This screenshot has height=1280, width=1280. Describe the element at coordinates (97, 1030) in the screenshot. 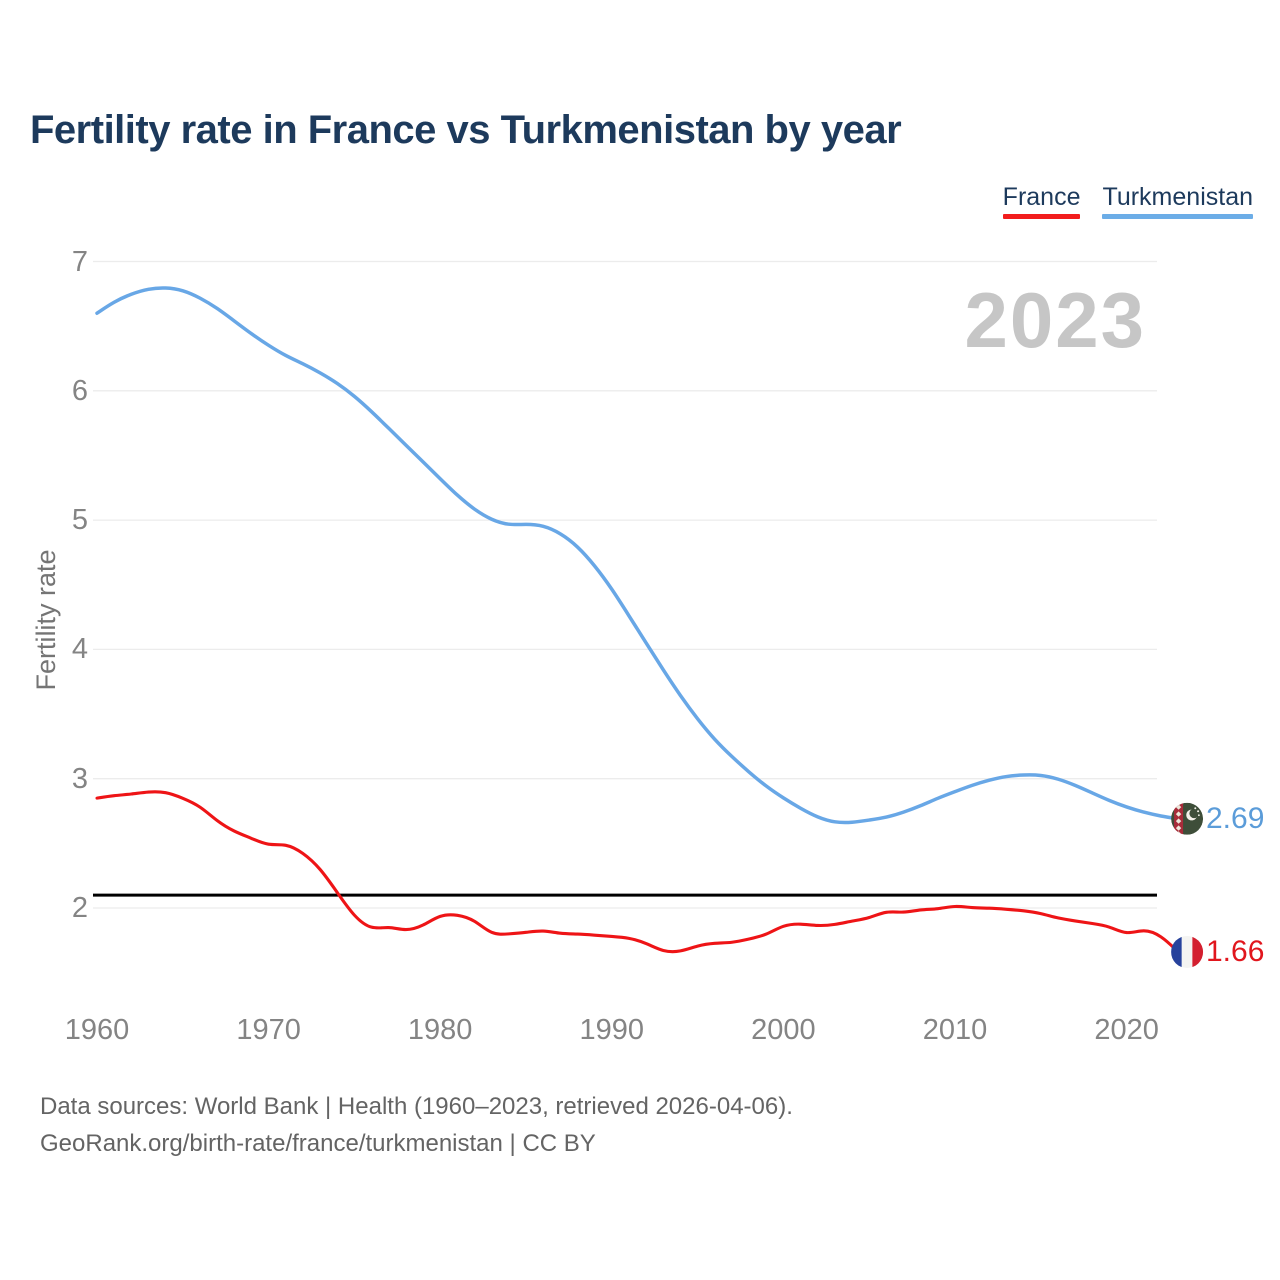

I see `x-tick-label: 1960` at that location.